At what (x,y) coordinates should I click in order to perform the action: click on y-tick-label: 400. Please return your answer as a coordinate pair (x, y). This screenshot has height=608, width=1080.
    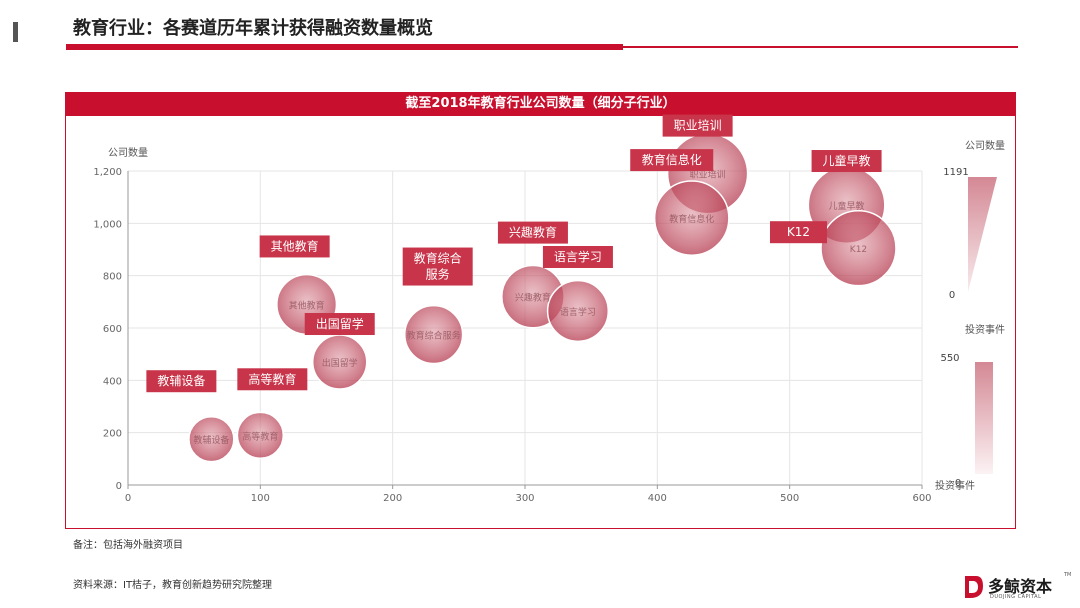
    Looking at the image, I should click on (112, 381).